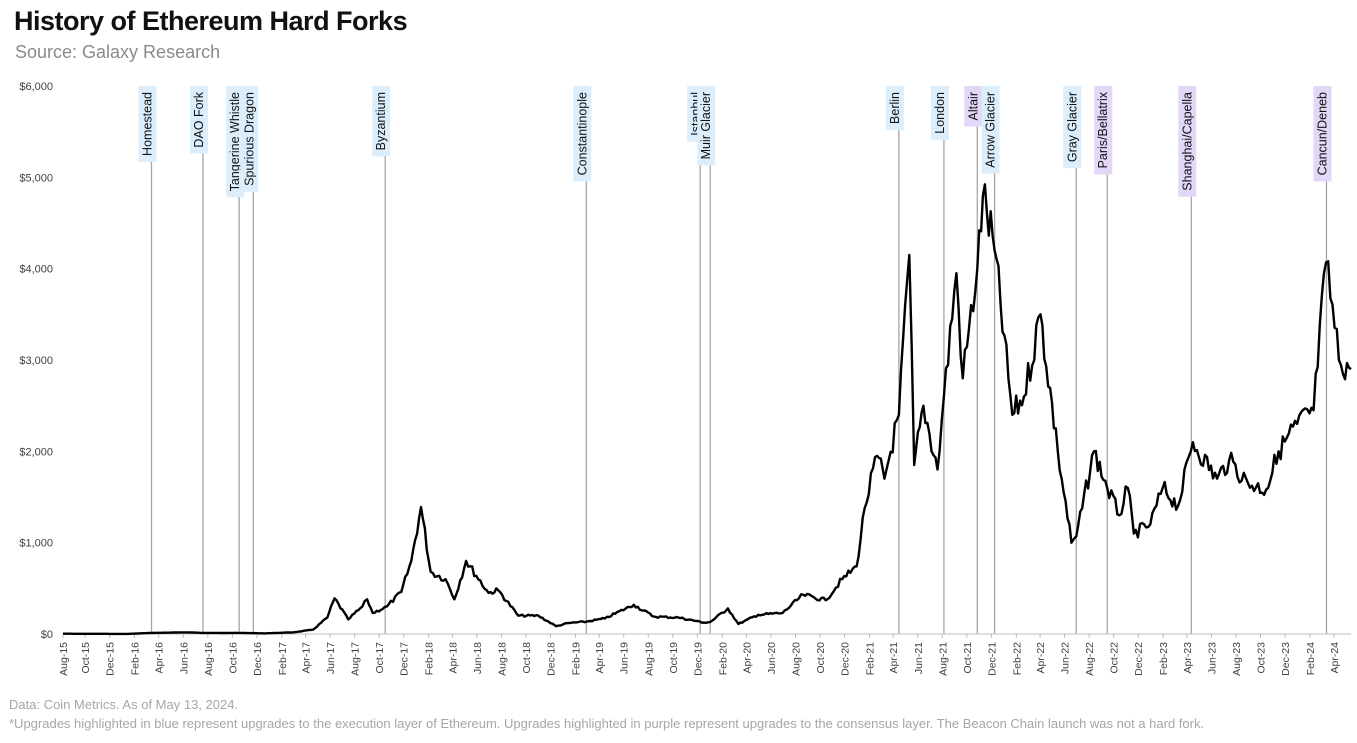 The image size is (1357, 743). What do you see at coordinates (943, 659) in the screenshot?
I see `x-tick-label: Aug-21` at bounding box center [943, 659].